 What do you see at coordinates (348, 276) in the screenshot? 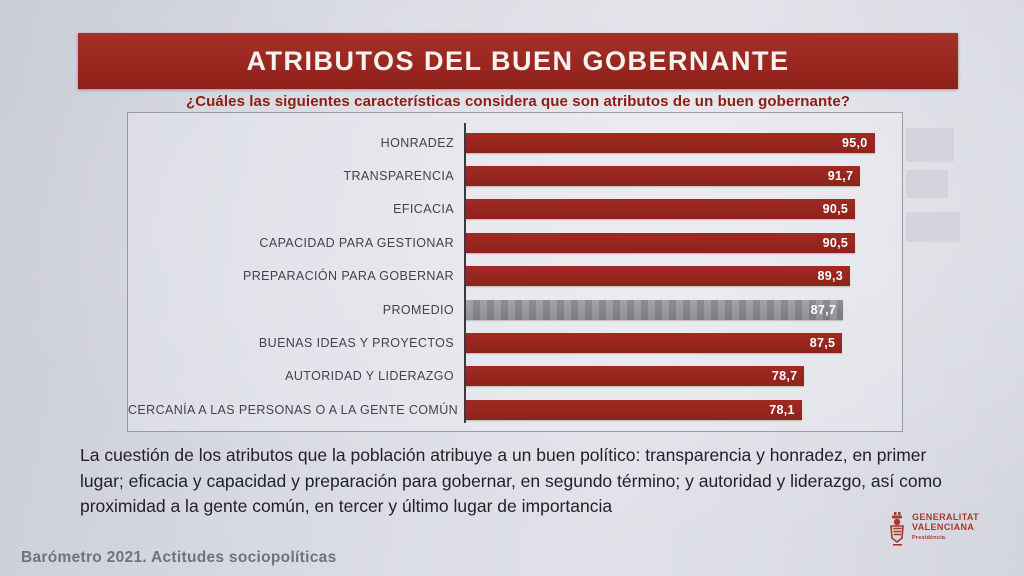
I see `bar-category-label: PREPARACIÓN PARA GOBERNAR` at bounding box center [348, 276].